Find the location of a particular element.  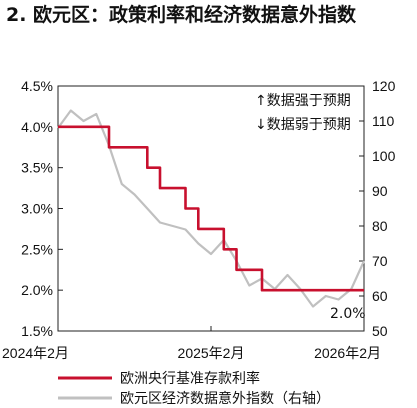

right-tick-label: 110 is located at coordinates (383, 121).